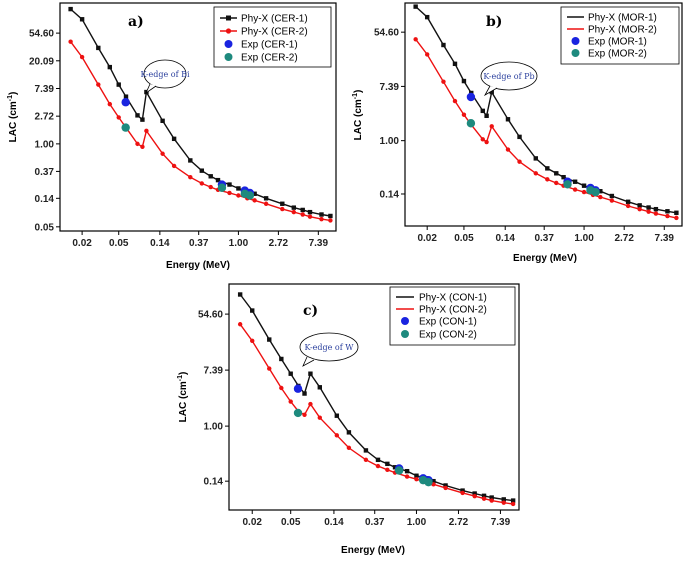  Describe the element at coordinates (622, 18) in the screenshot. I see `legend-label: Phy-X (MOR-1)` at that location.